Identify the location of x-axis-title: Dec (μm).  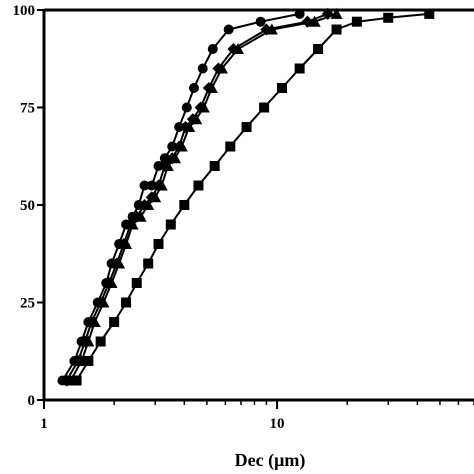
(270, 460).